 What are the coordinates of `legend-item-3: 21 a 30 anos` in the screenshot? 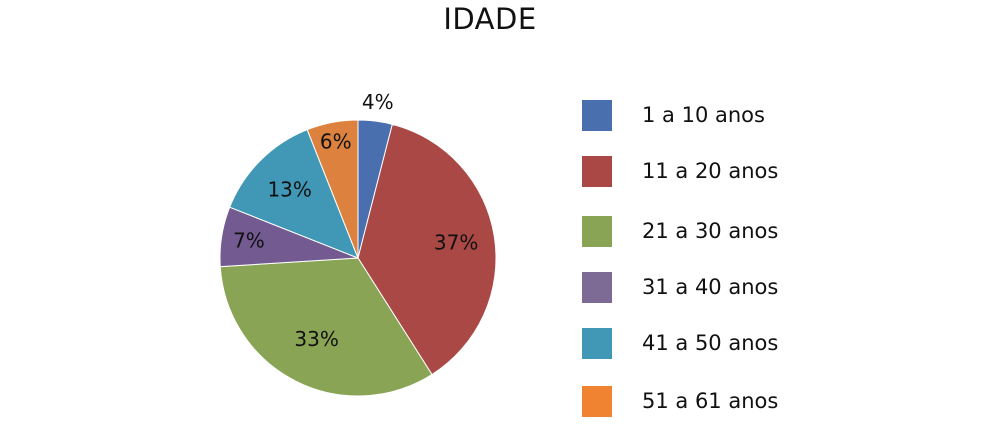 It's located at (732, 232).